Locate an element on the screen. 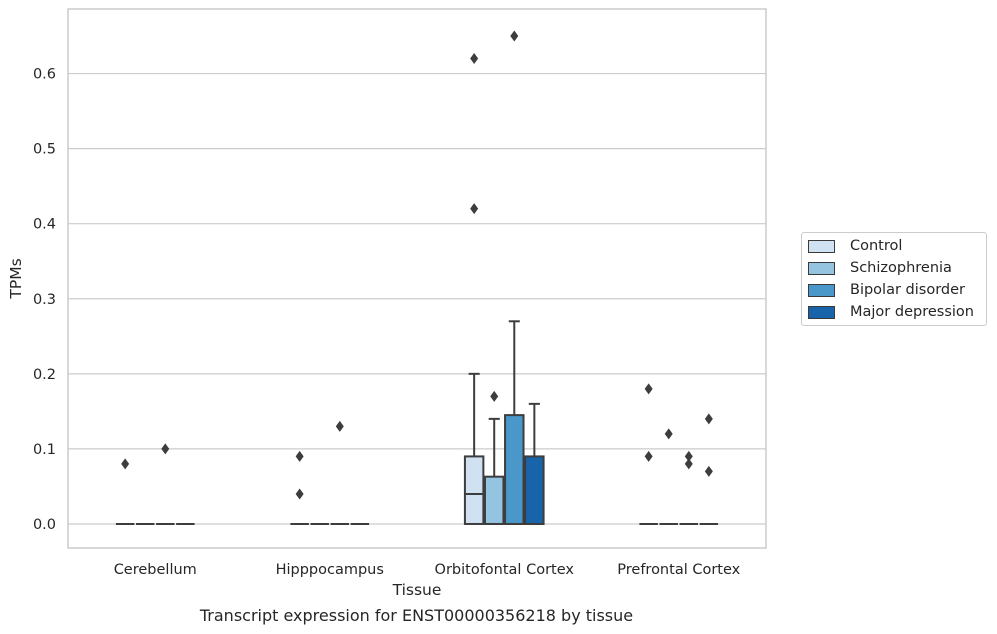 The width and height of the screenshot is (997, 634). y-tick-label: 0.3 is located at coordinates (44, 300).